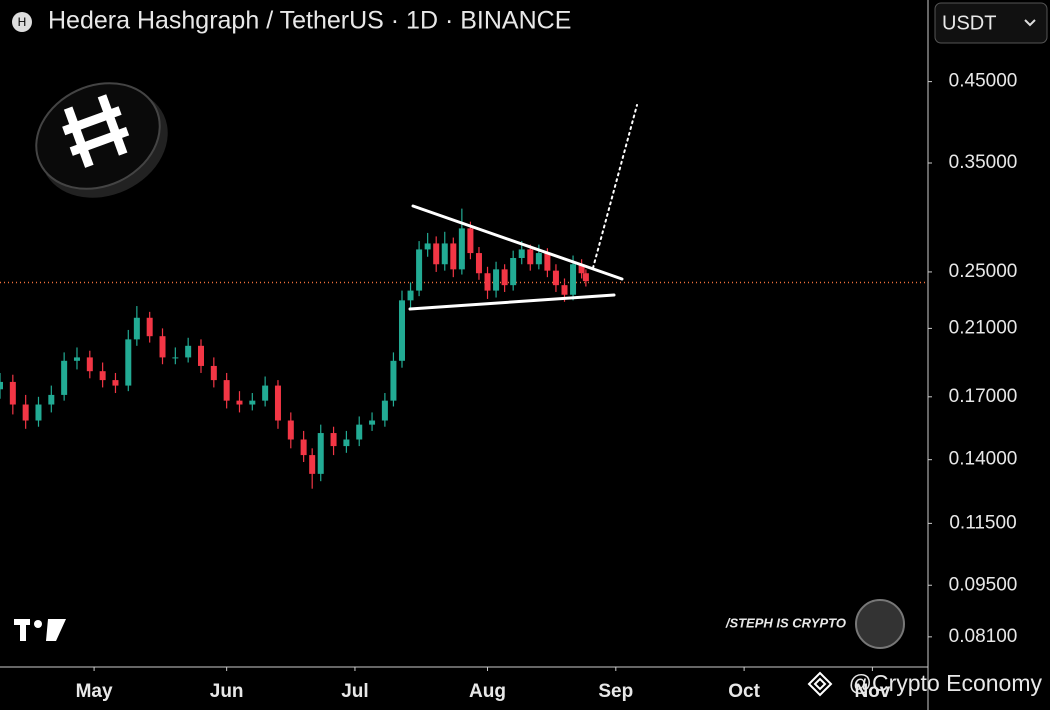 This screenshot has height=710, width=1050. What do you see at coordinates (615, 186) in the screenshot?
I see `projection-line` at bounding box center [615, 186].